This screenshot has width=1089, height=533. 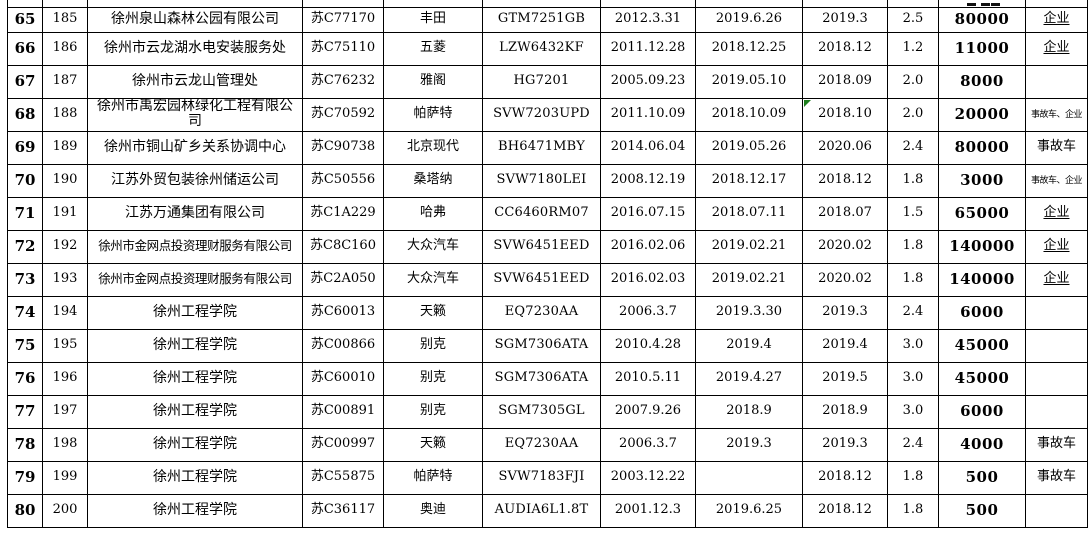 I want to click on cell-company: 徐州泉山森林公园有限公司, so click(x=195, y=19).